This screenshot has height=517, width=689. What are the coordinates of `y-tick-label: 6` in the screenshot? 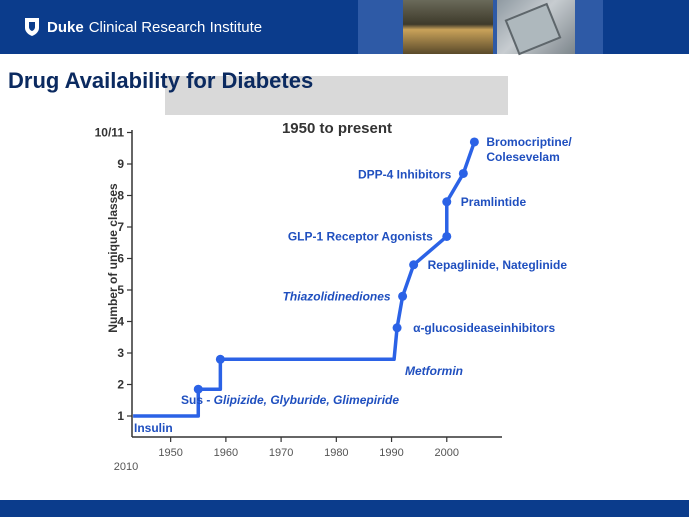 It's located at (120, 259).